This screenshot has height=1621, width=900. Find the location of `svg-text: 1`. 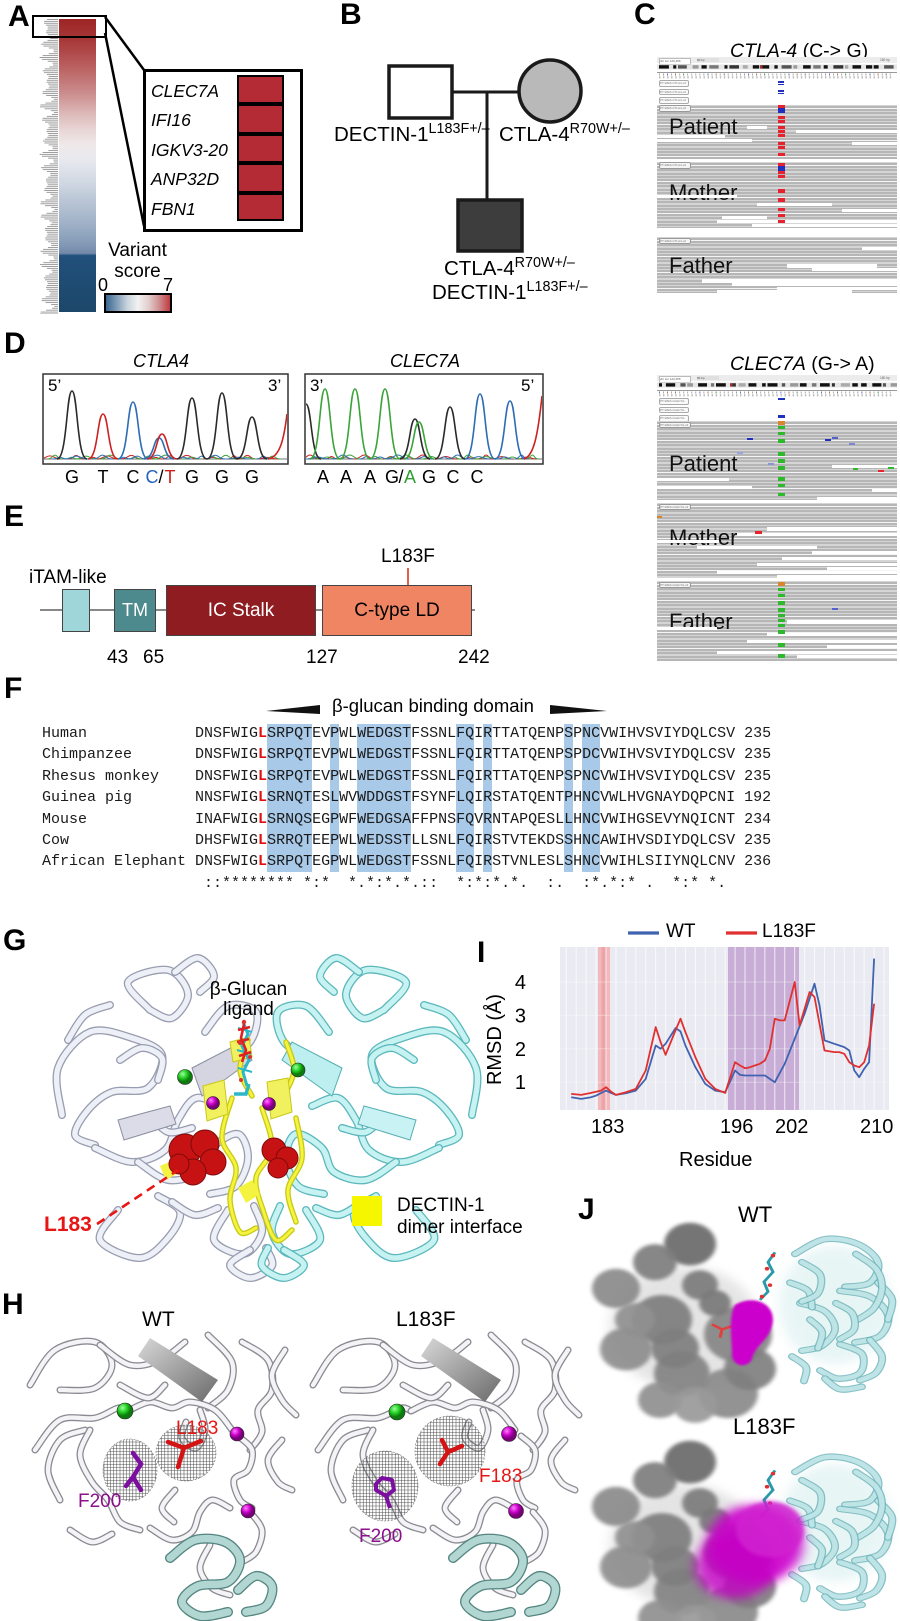

svg-text: 1 is located at coordinates (520, 1083).